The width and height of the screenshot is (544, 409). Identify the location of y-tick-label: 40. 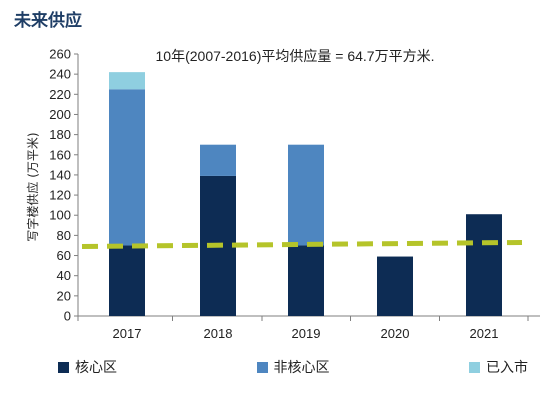
(64, 275).